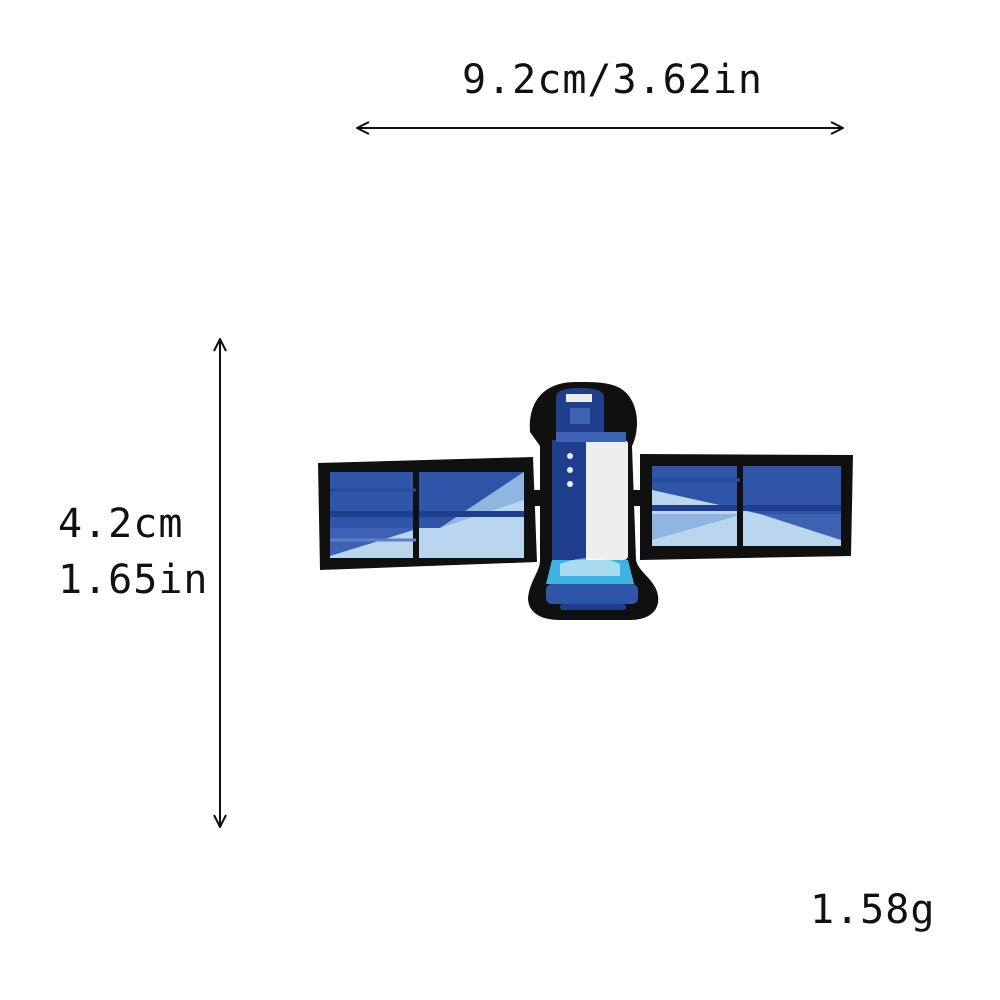 Image resolution: width=1000 pixels, height=1000 pixels. I want to click on right-solar-panel, so click(746, 507).